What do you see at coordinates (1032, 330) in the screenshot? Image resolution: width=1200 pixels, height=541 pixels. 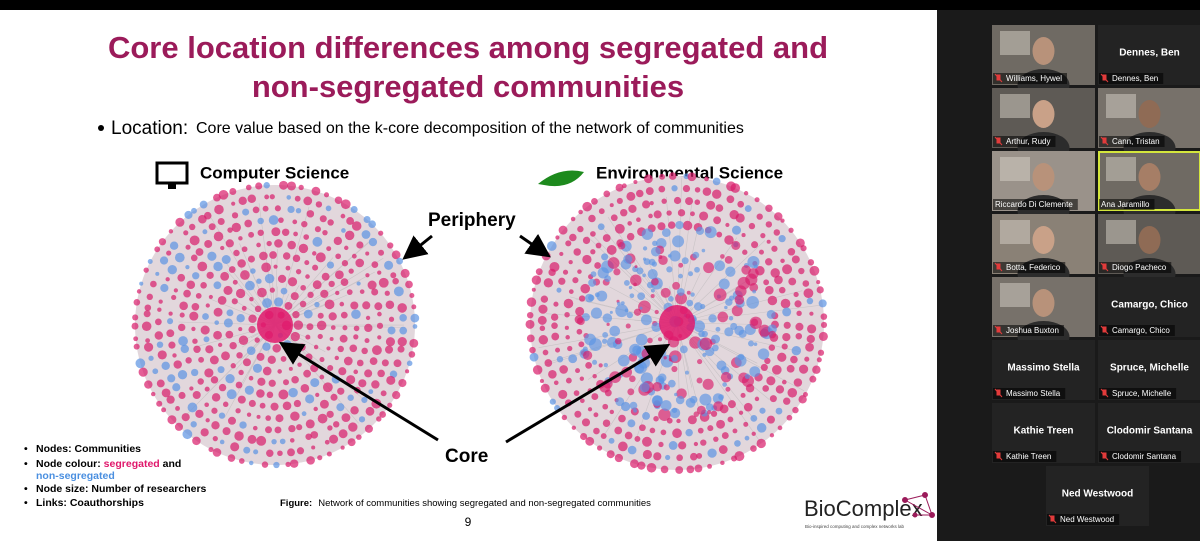 I see `participant-name: Joshua Buxton` at bounding box center [1032, 330].